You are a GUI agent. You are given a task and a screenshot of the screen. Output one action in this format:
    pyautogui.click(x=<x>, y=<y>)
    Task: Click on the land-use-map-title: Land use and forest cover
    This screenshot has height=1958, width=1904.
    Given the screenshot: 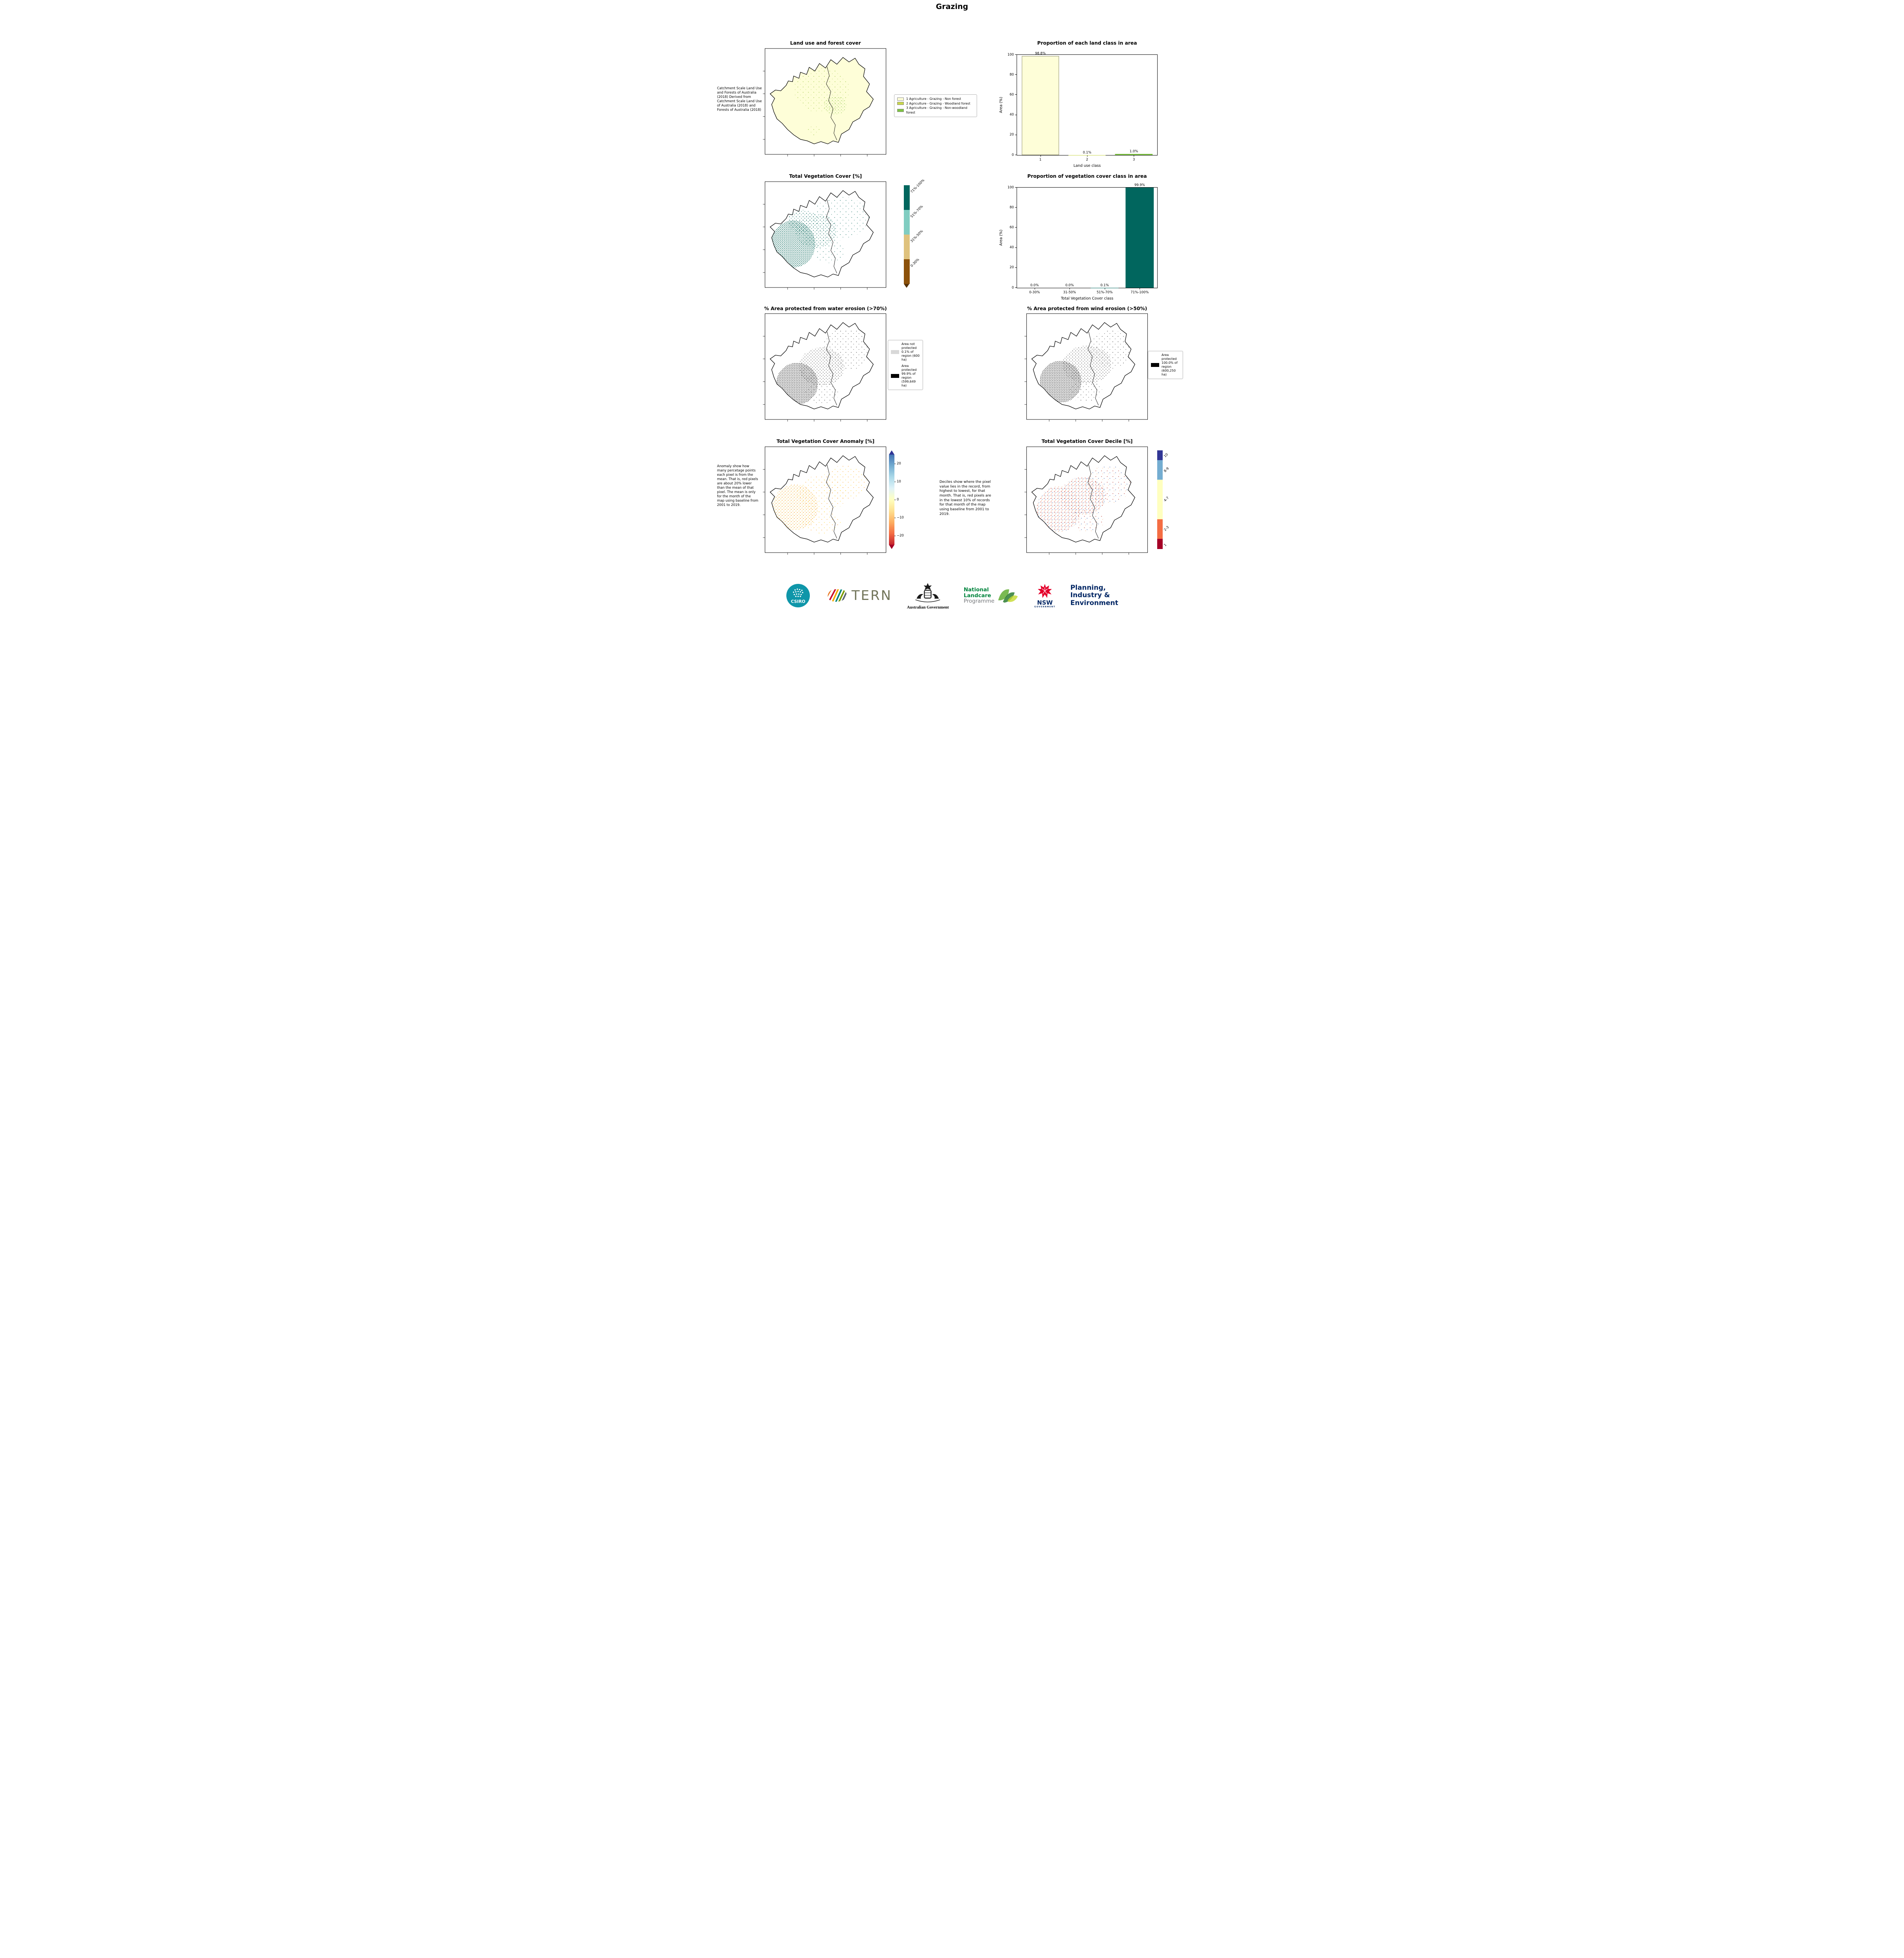 What is the action you would take?
    pyautogui.click(x=825, y=43)
    